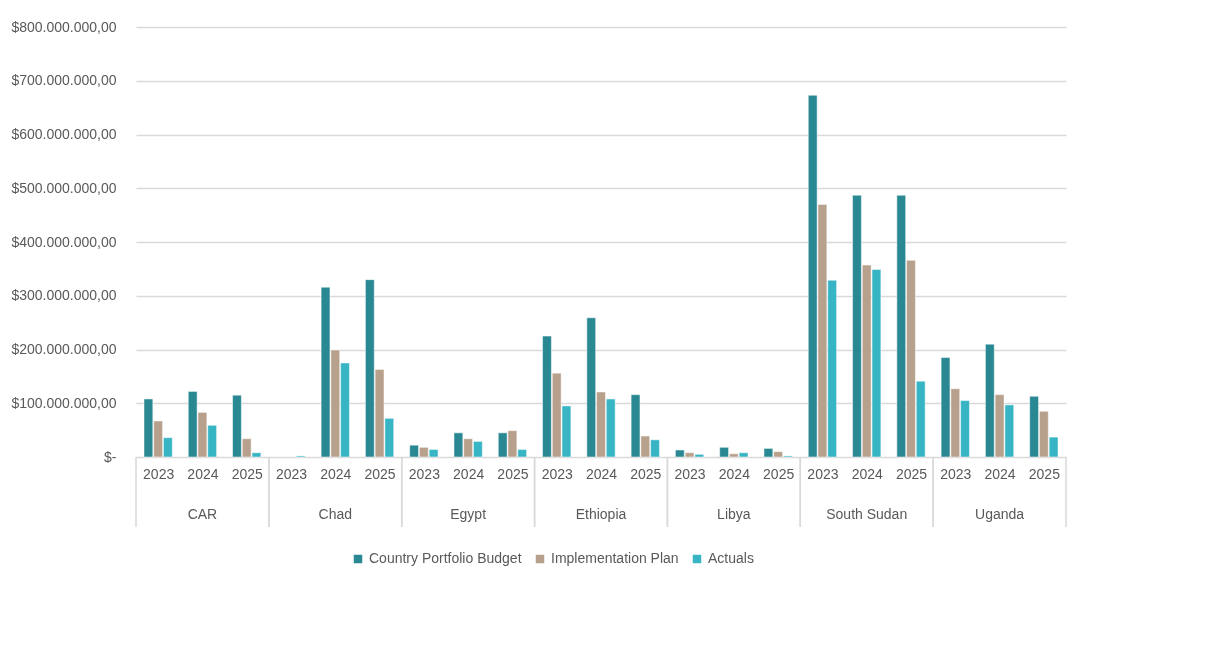 The image size is (1209, 652). I want to click on text: Uganda, so click(1000, 514).